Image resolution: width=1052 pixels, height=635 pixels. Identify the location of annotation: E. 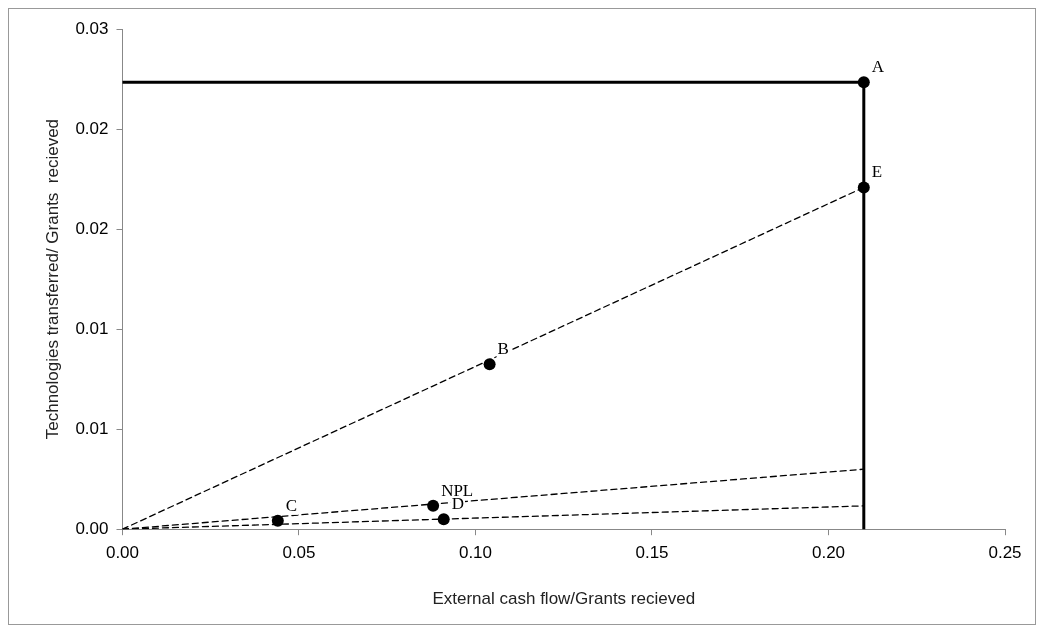
(877, 172).